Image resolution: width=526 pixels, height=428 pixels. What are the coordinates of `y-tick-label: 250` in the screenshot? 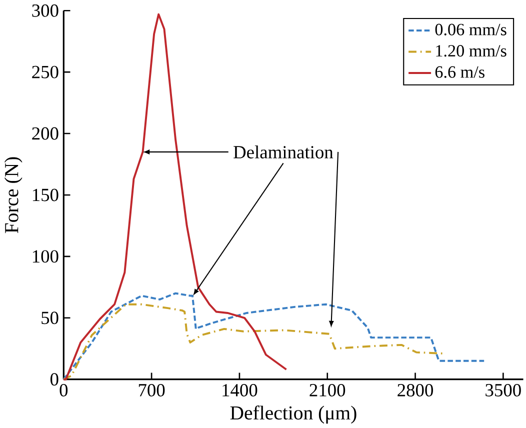 It's located at (45, 72).